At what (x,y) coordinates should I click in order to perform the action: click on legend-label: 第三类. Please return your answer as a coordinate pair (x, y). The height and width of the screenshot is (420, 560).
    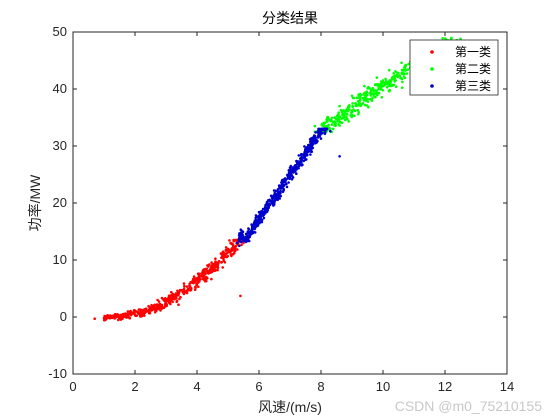
    Looking at the image, I should click on (473, 86).